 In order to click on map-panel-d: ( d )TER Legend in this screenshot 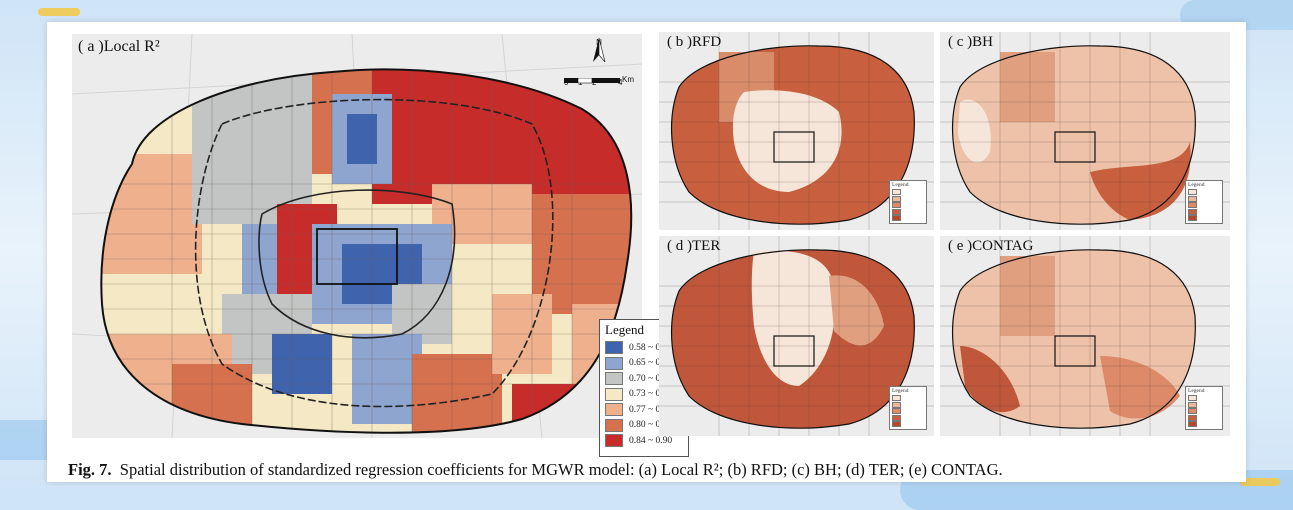, I will do `click(796, 336)`.